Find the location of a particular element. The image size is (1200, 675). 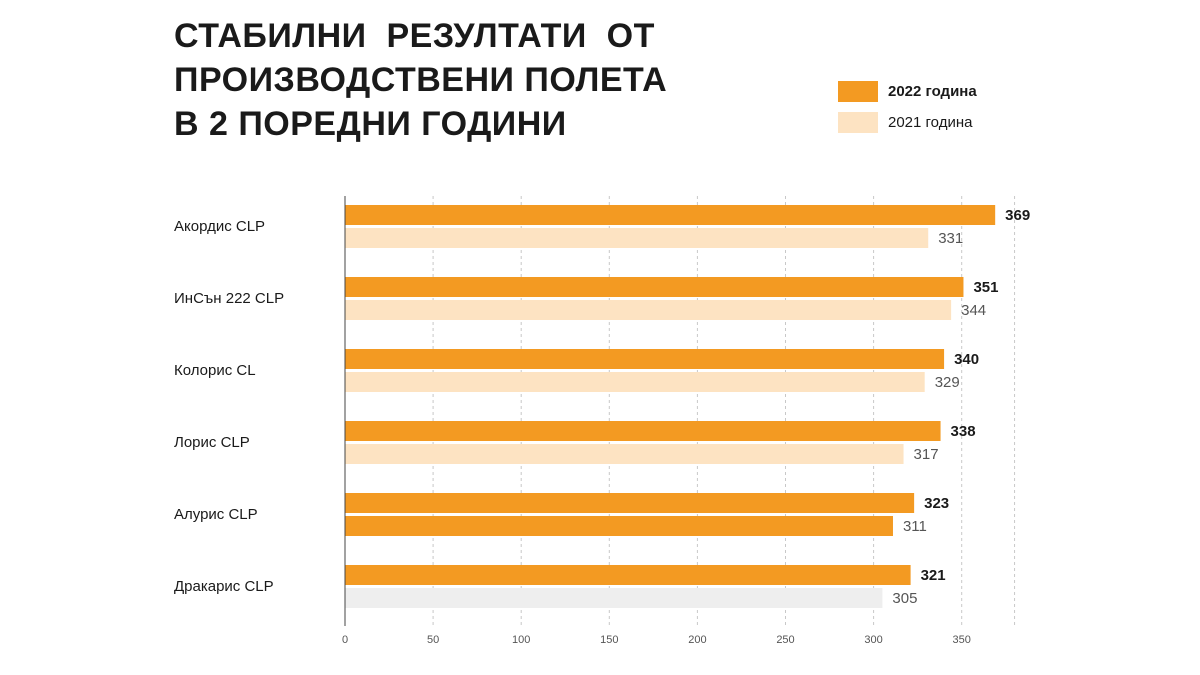

x-tick-label-100: 100 is located at coordinates (521, 640).